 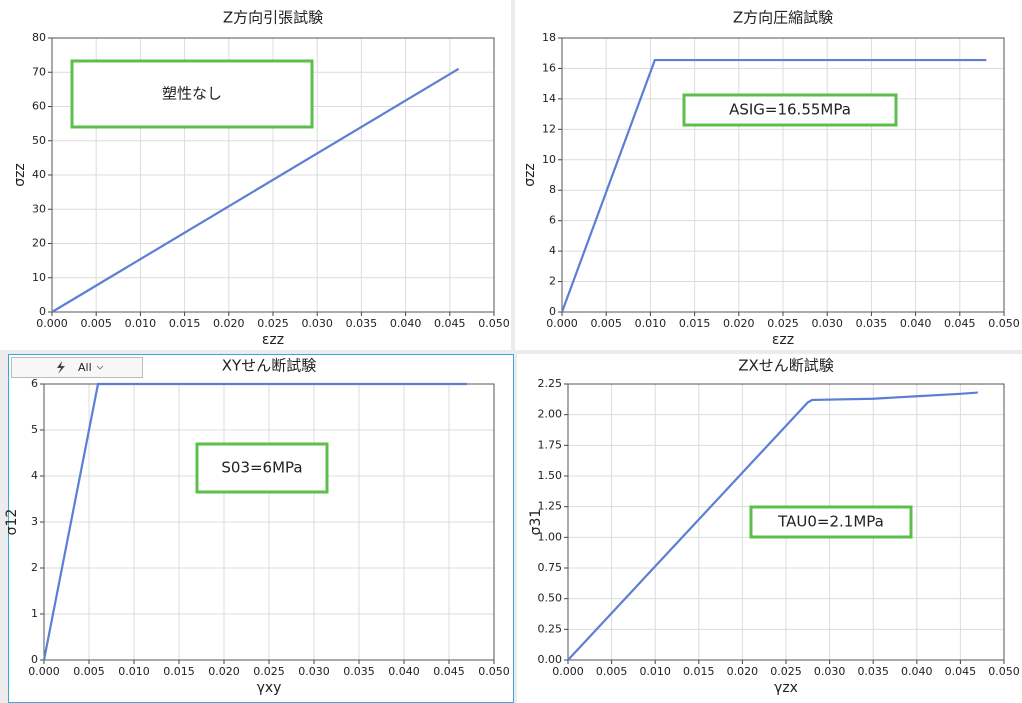 I want to click on y-tick-label: 80, so click(x=39, y=37).